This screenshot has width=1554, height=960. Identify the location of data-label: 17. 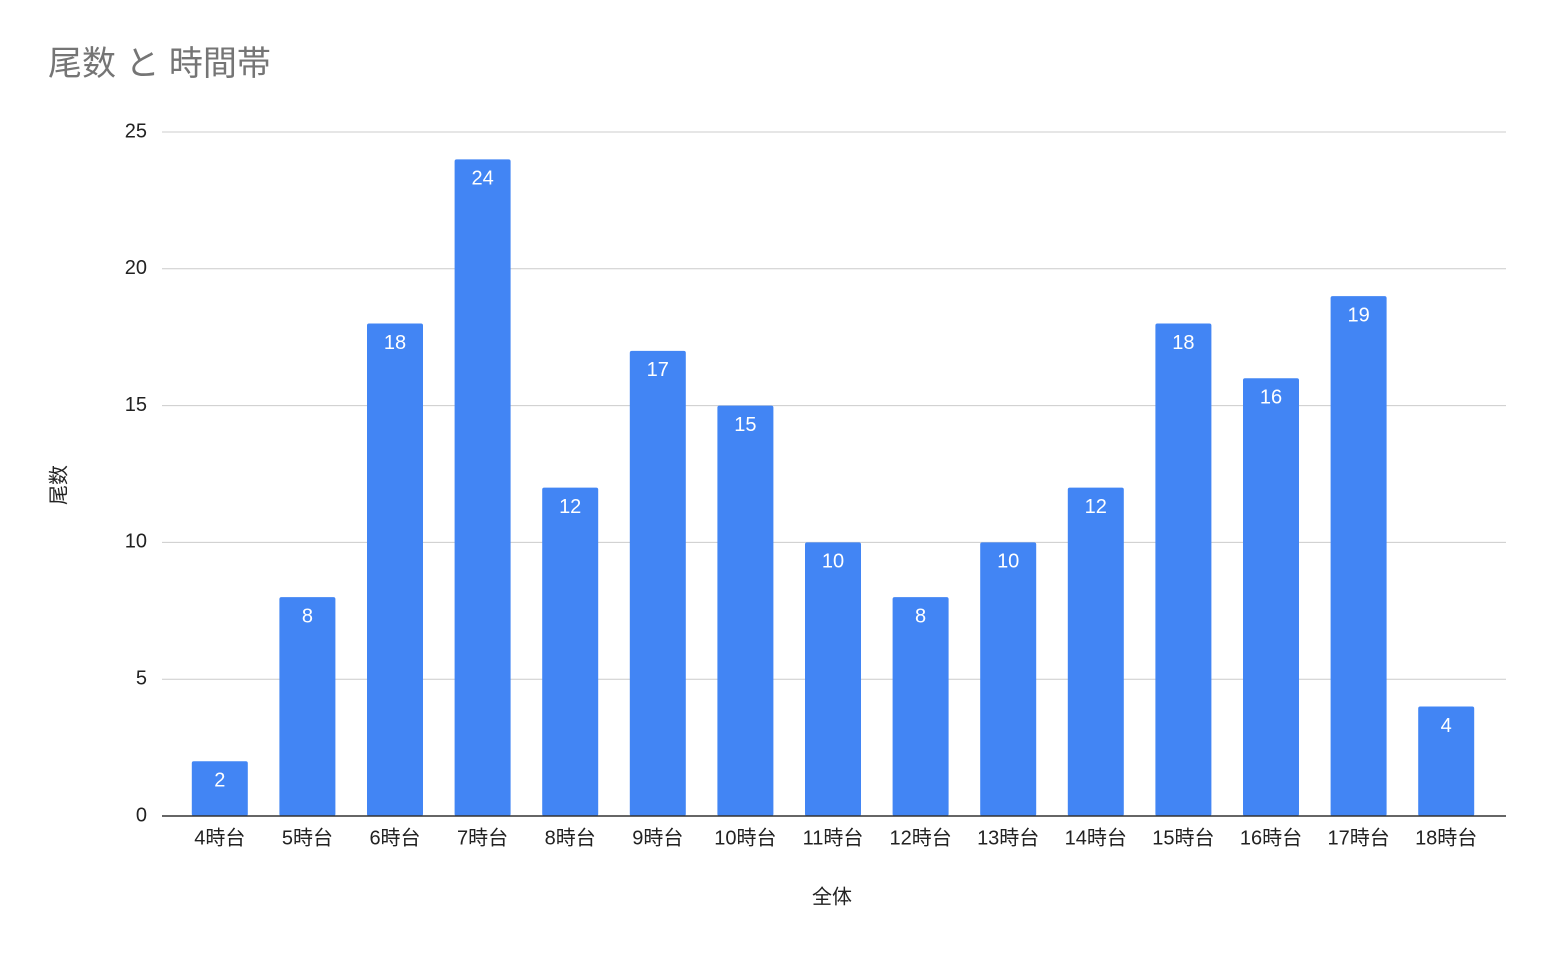
(658, 370).